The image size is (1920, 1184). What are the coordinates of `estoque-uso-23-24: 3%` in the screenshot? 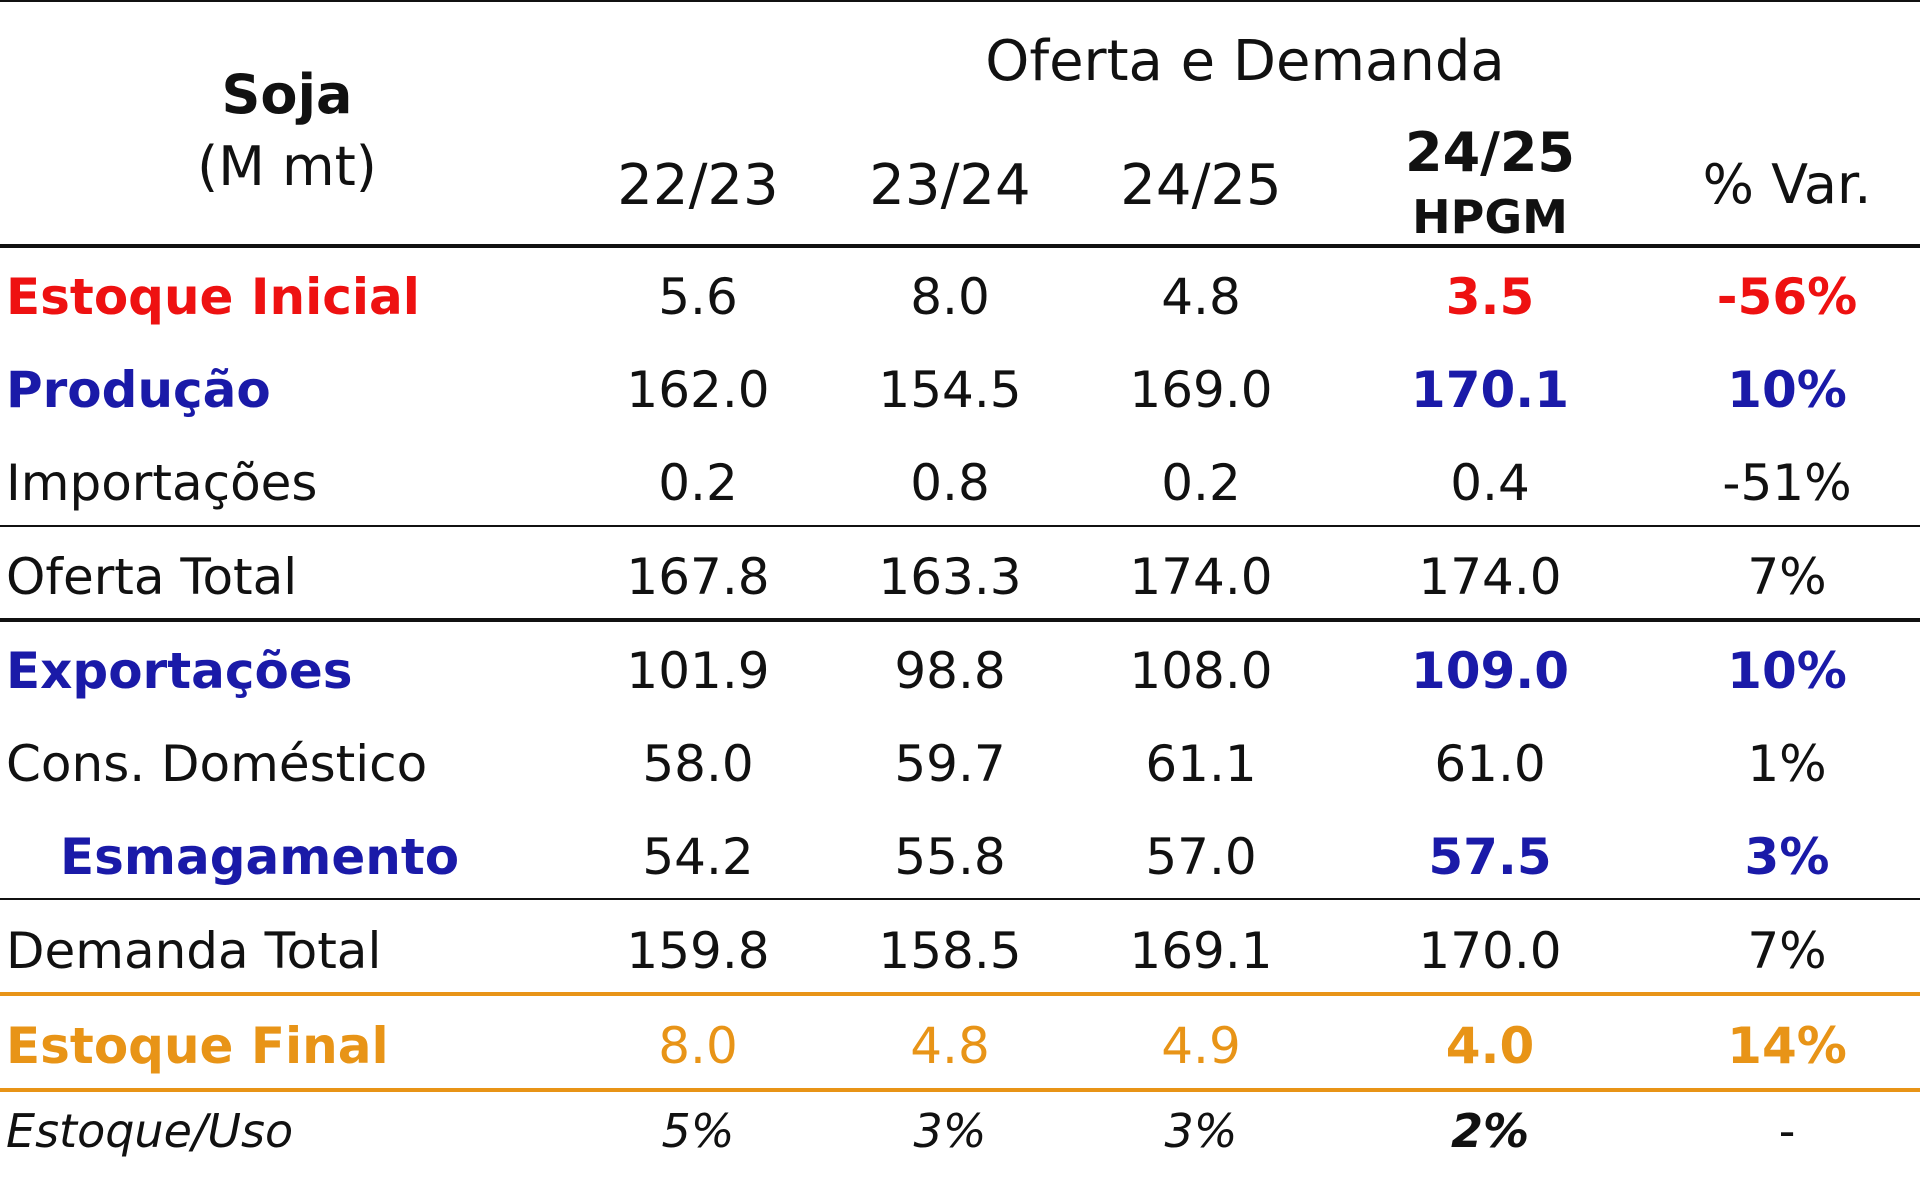 It's located at (950, 1131).